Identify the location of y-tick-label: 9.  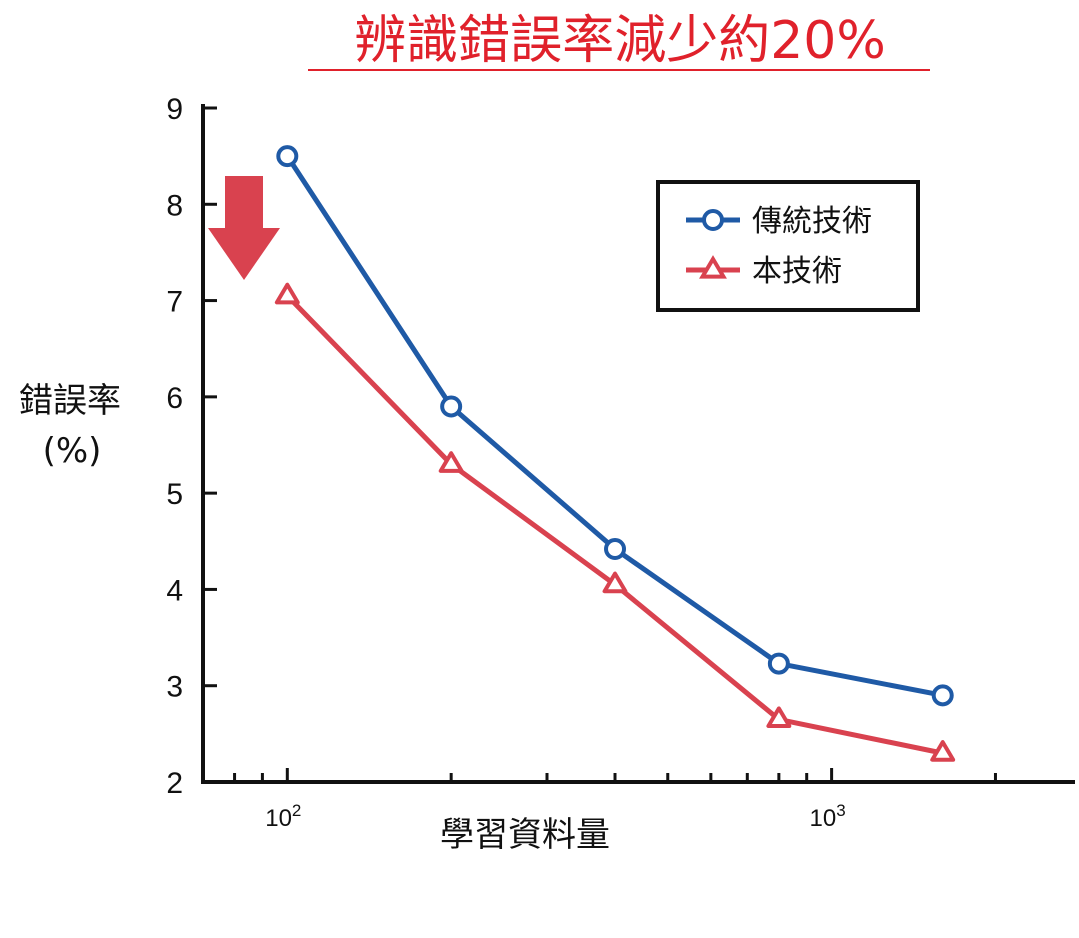
(174, 109).